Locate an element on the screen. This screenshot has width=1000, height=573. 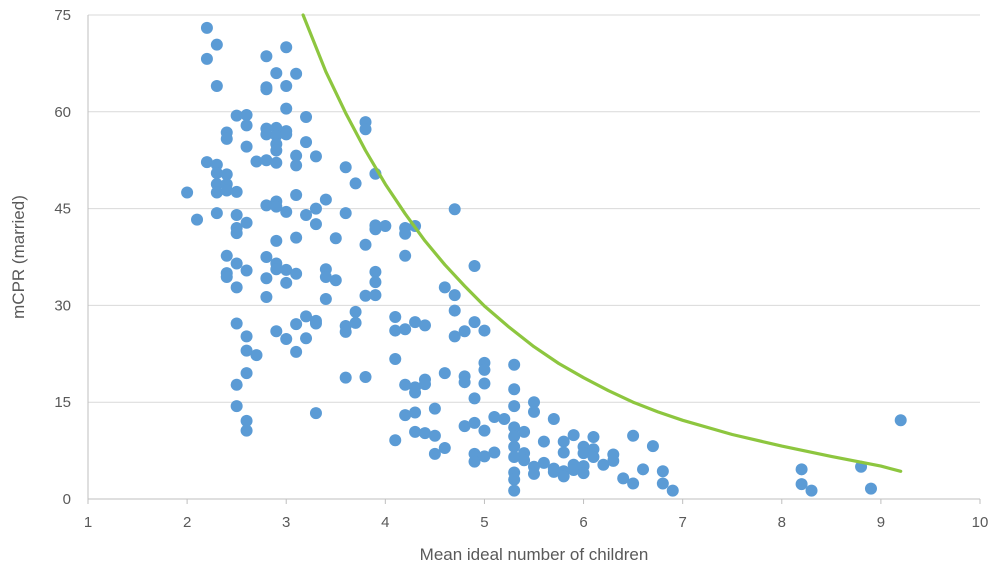
x-tick-labels: 1 2 3 4 5 6 7 8 9 10 is located at coordinates (536, 522).